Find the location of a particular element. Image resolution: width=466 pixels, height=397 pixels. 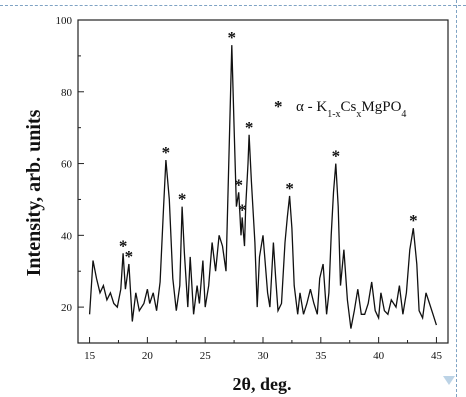

corner-triangle-icon is located at coordinates (449, 380).